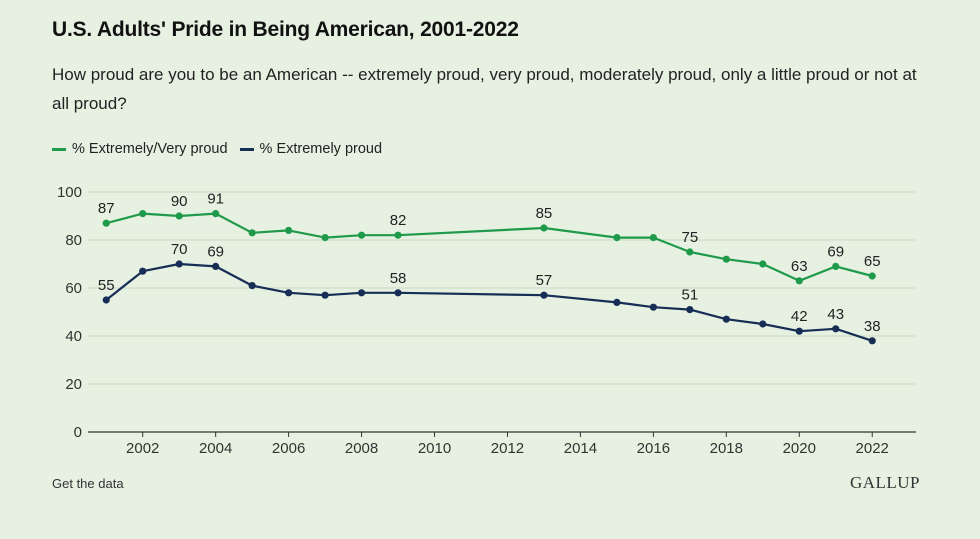  Describe the element at coordinates (179, 201) in the screenshot. I see `data-label: 90` at that location.